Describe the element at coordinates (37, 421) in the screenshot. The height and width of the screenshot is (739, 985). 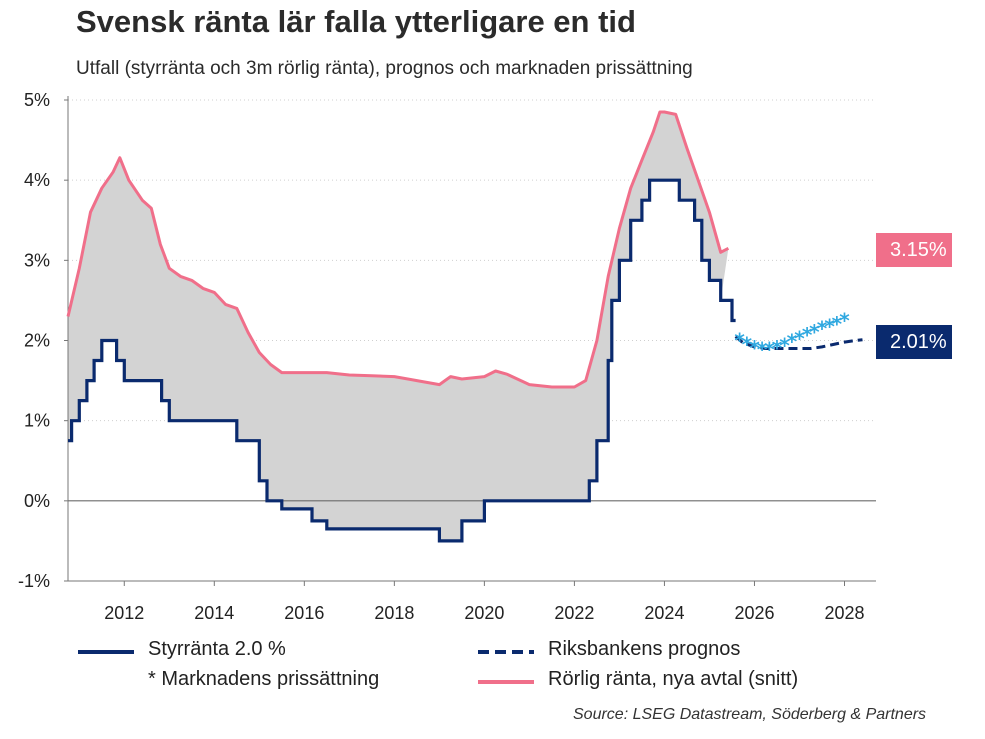
I see `y-tick-label: 1%` at that location.